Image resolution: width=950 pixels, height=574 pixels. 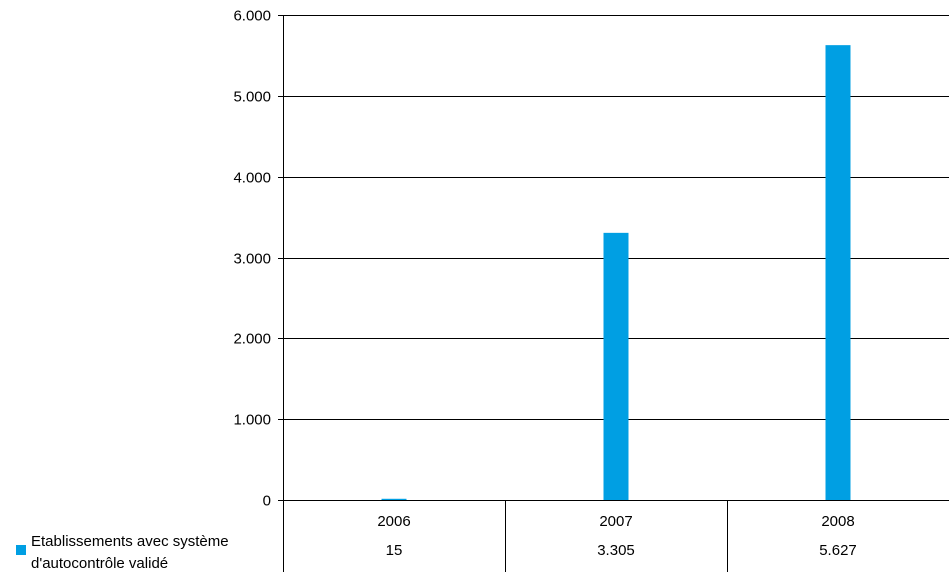 I want to click on data-table-values: 15 3.305 5.627, so click(x=621, y=550).